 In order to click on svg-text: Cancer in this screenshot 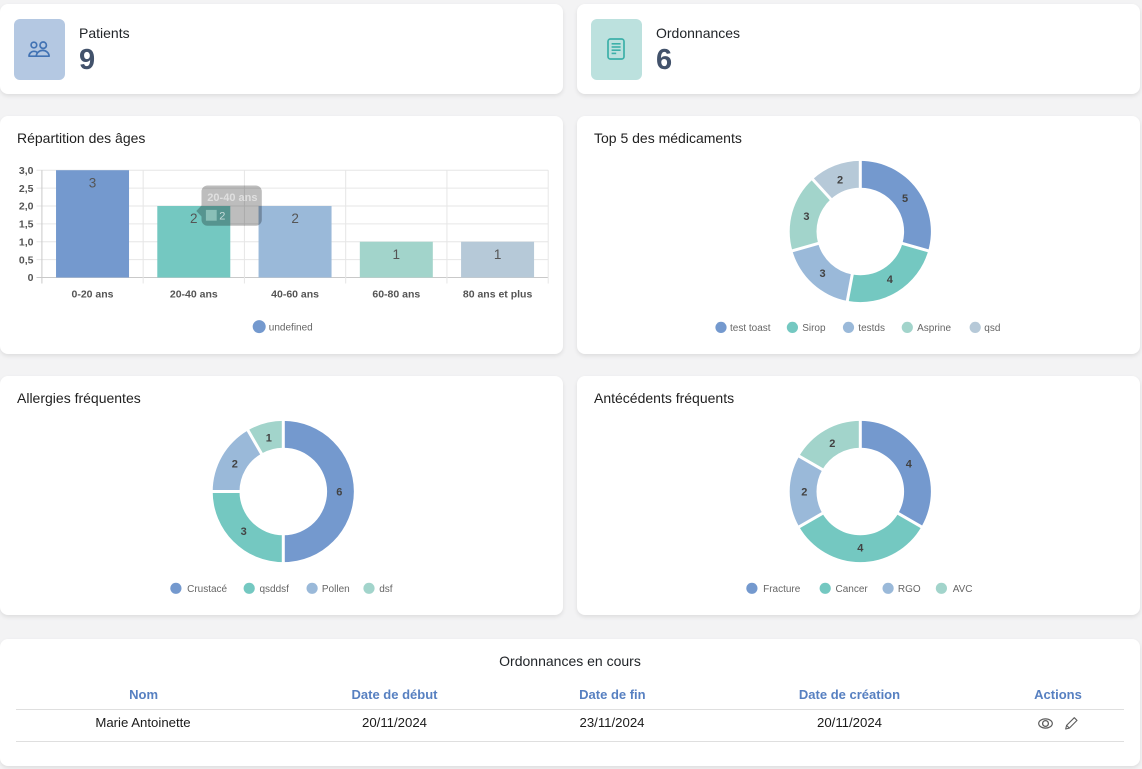, I will do `click(852, 589)`.